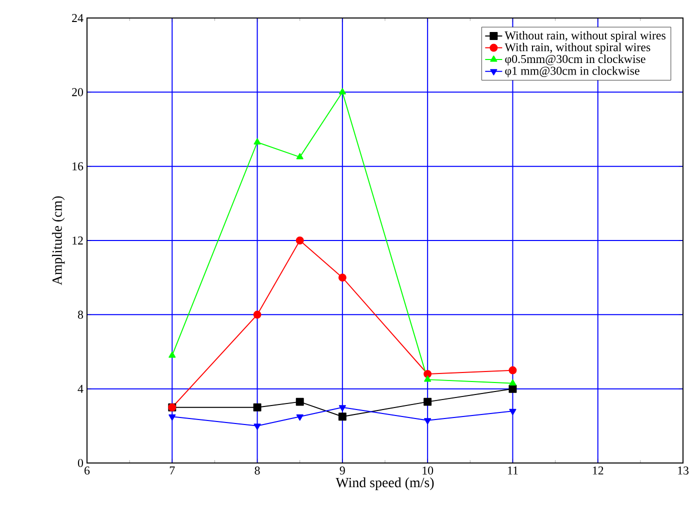 This screenshot has width=699, height=527. Describe the element at coordinates (172, 470) in the screenshot. I see `x-tick-label: 7` at that location.